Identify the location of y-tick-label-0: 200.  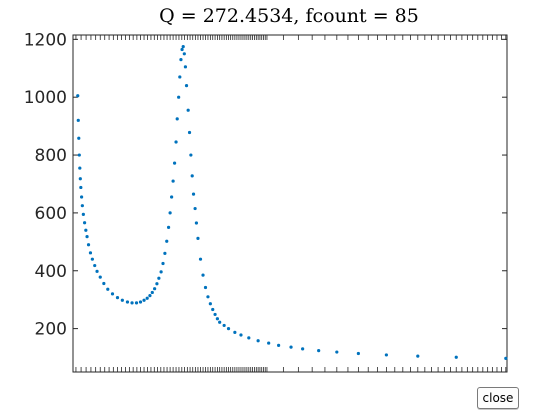
(51, 330).